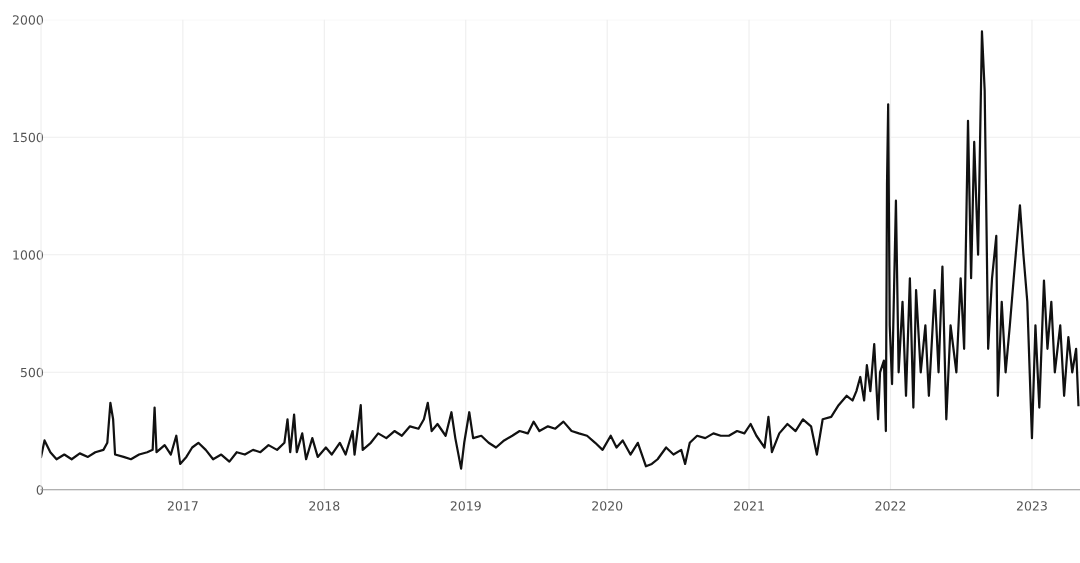  I want to click on x-tick-label: 2020, so click(607, 506).